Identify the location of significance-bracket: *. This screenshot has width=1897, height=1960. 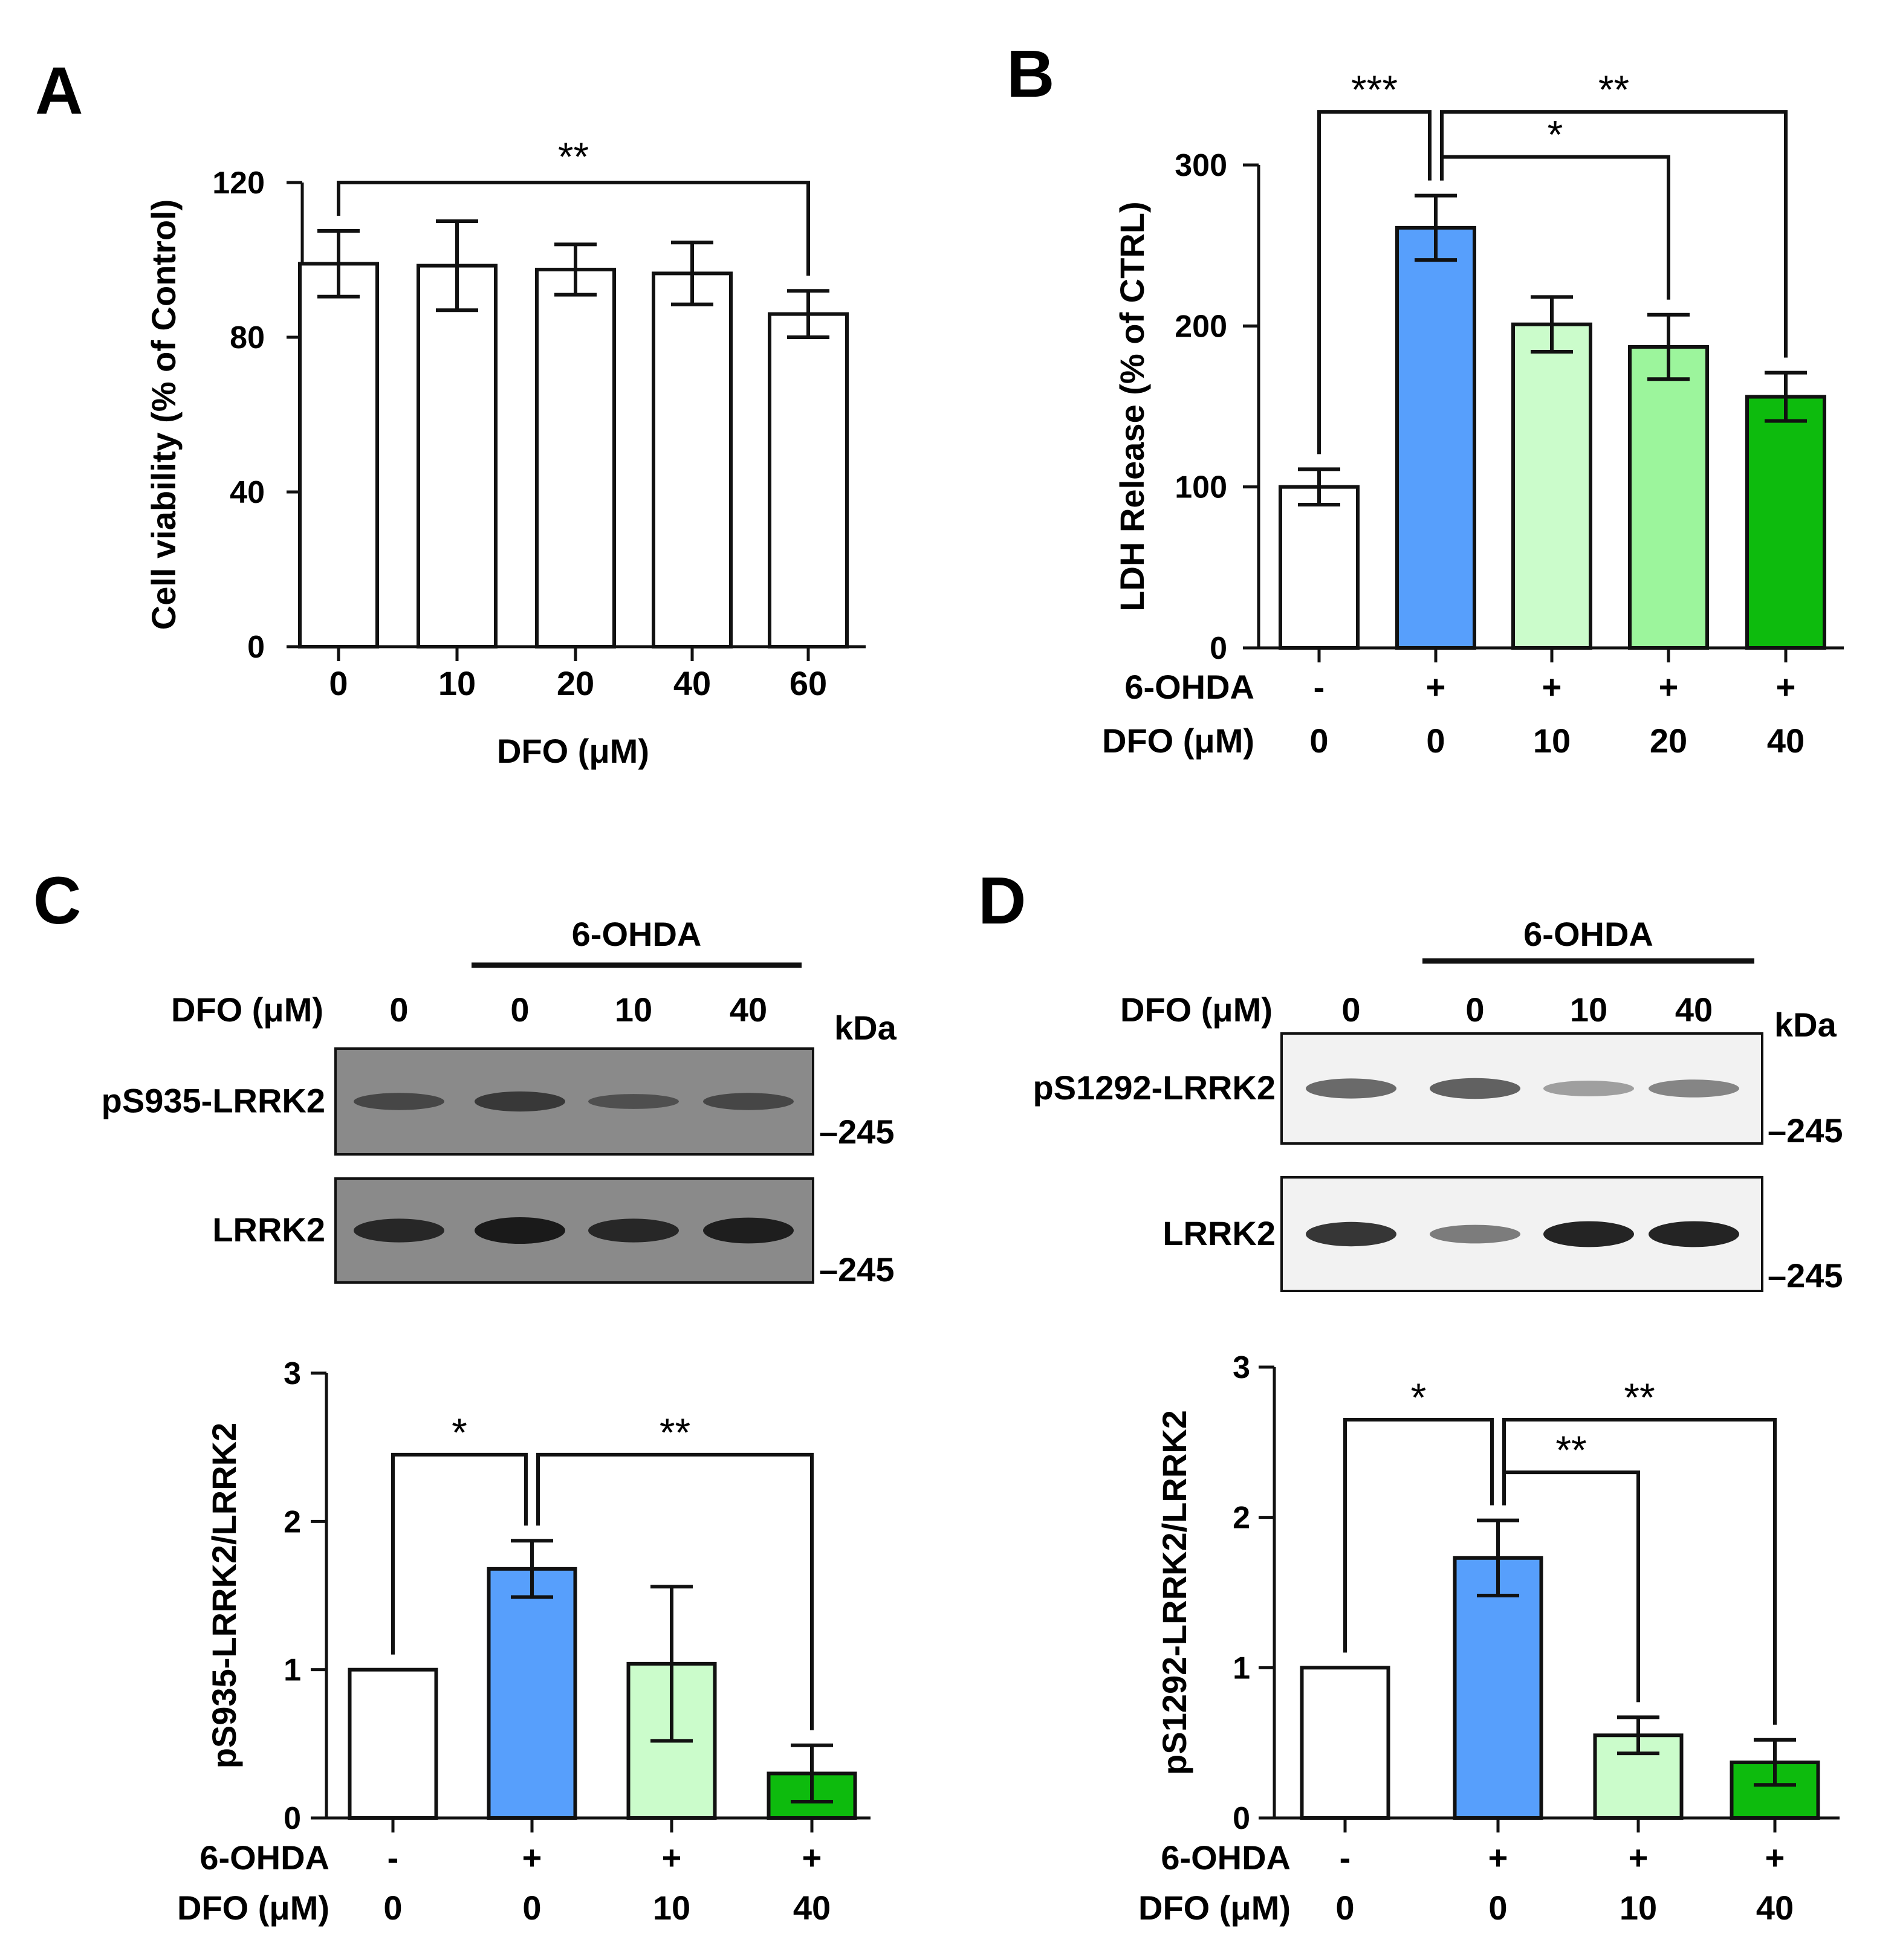
(459, 1532).